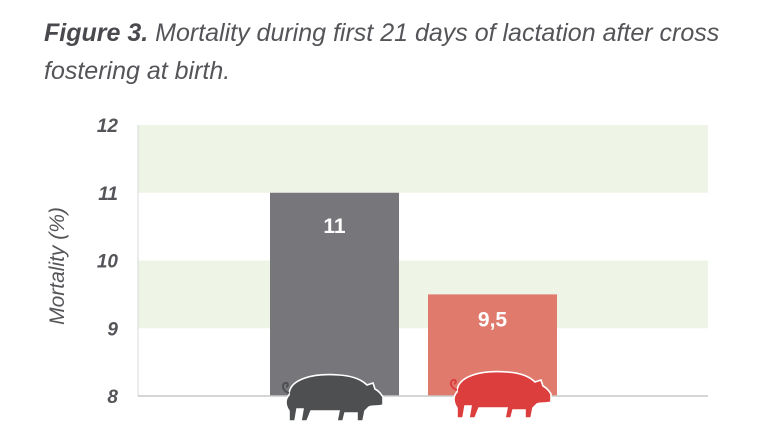  What do you see at coordinates (57, 266) in the screenshot?
I see `y-axis-label: Mortality (%)` at bounding box center [57, 266].